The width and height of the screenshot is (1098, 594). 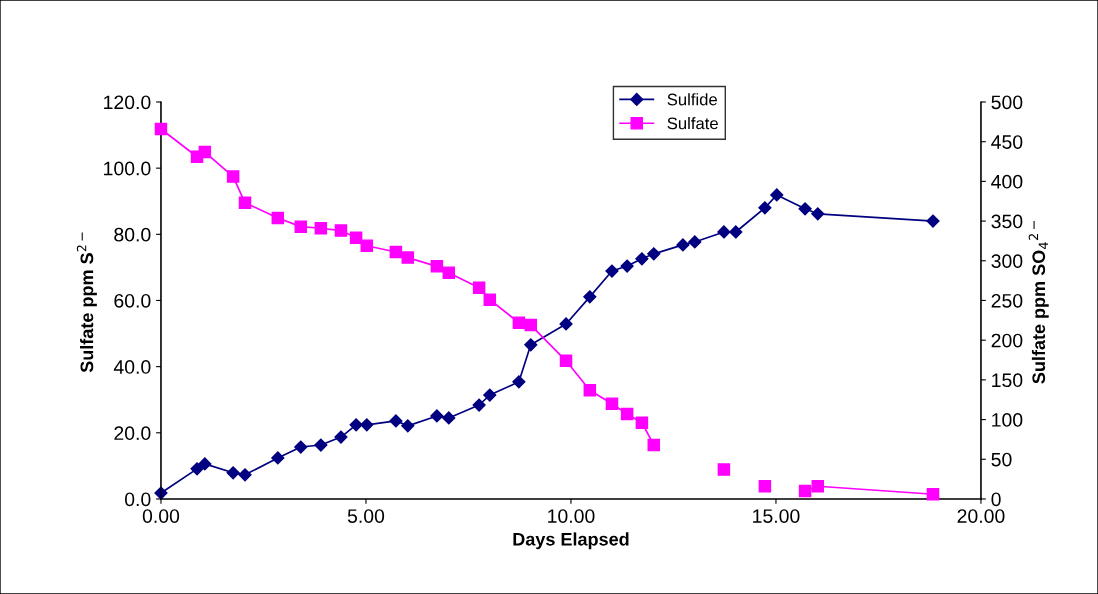 What do you see at coordinates (776, 516) in the screenshot?
I see `x-tick-label: 15.00` at bounding box center [776, 516].